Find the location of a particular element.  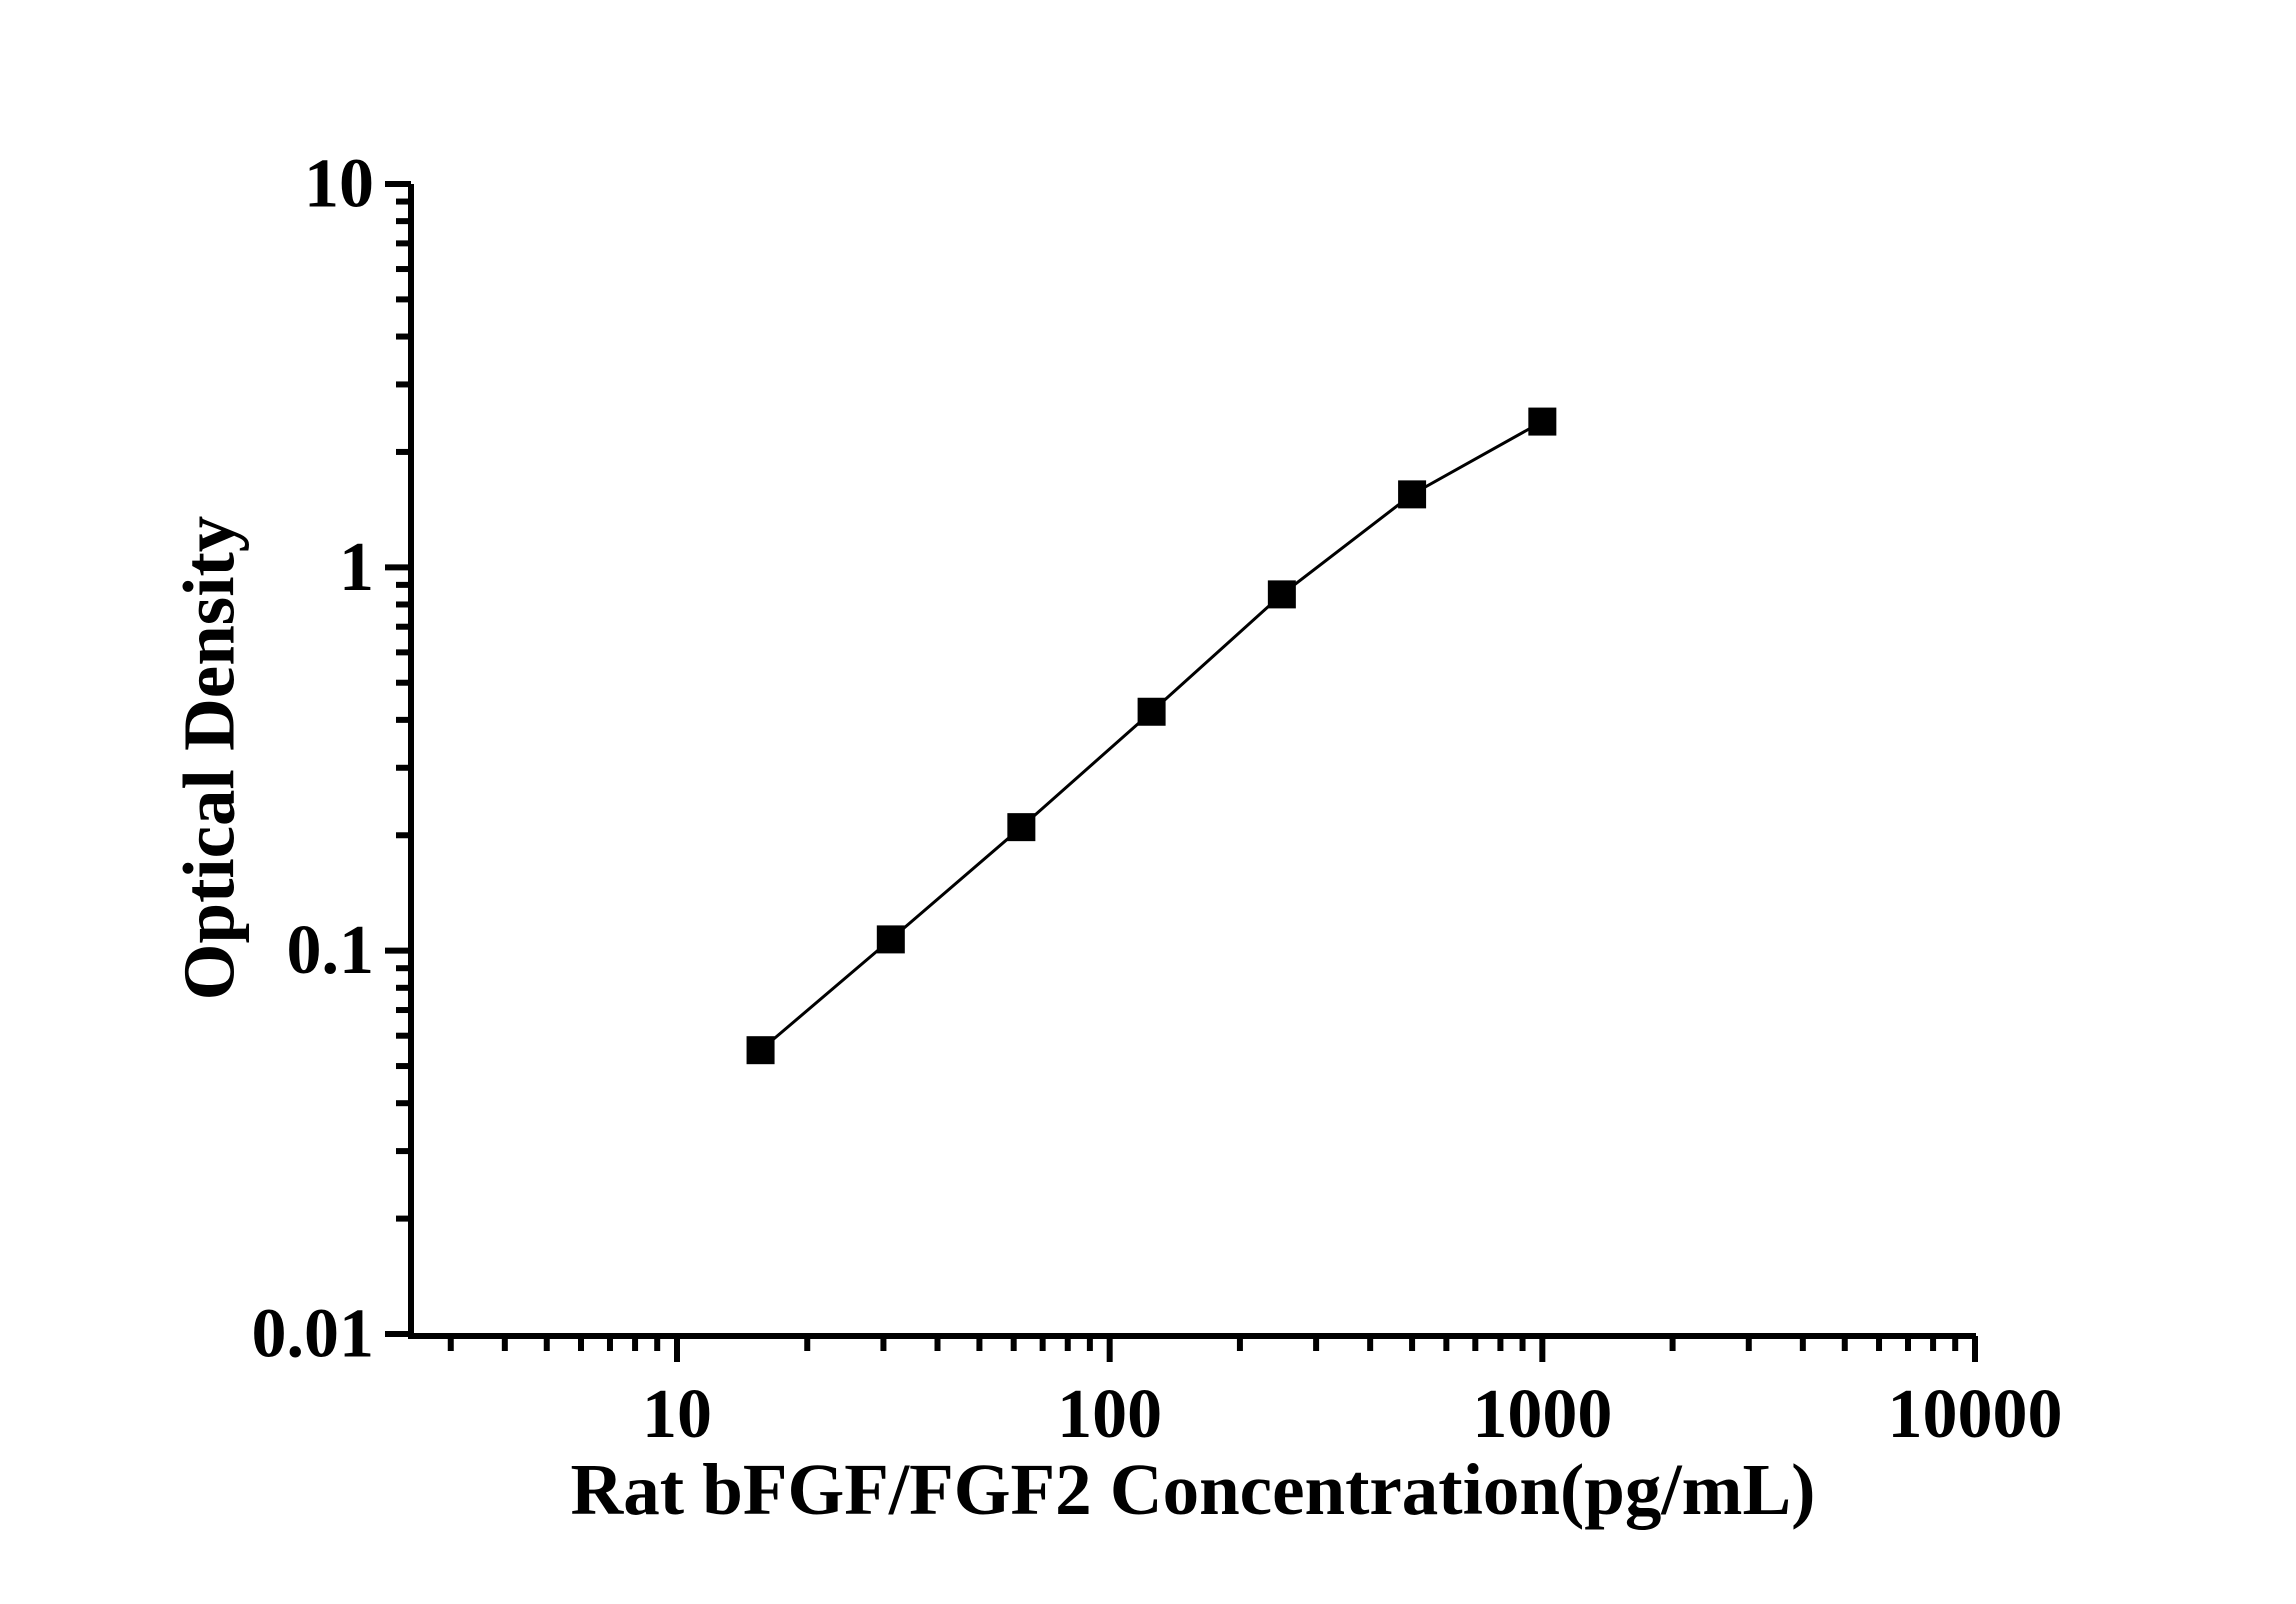

y-tick-label: 10 is located at coordinates (339, 184).